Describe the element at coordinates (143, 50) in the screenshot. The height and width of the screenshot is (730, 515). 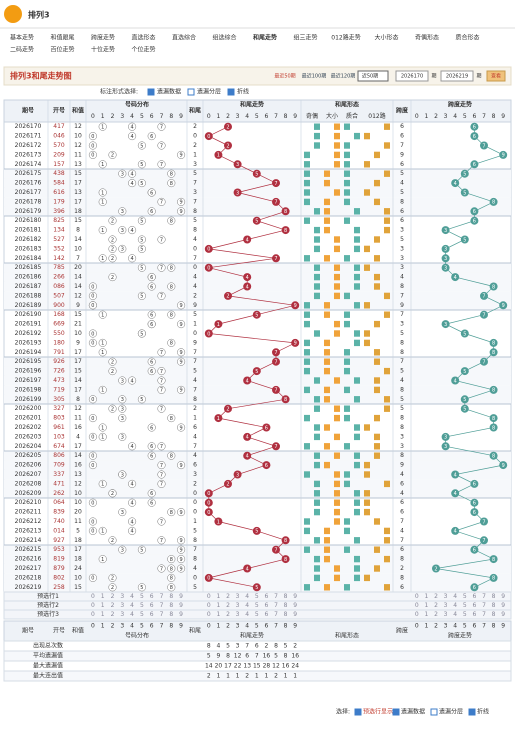
I see `nav-item: 个位走势` at that location.